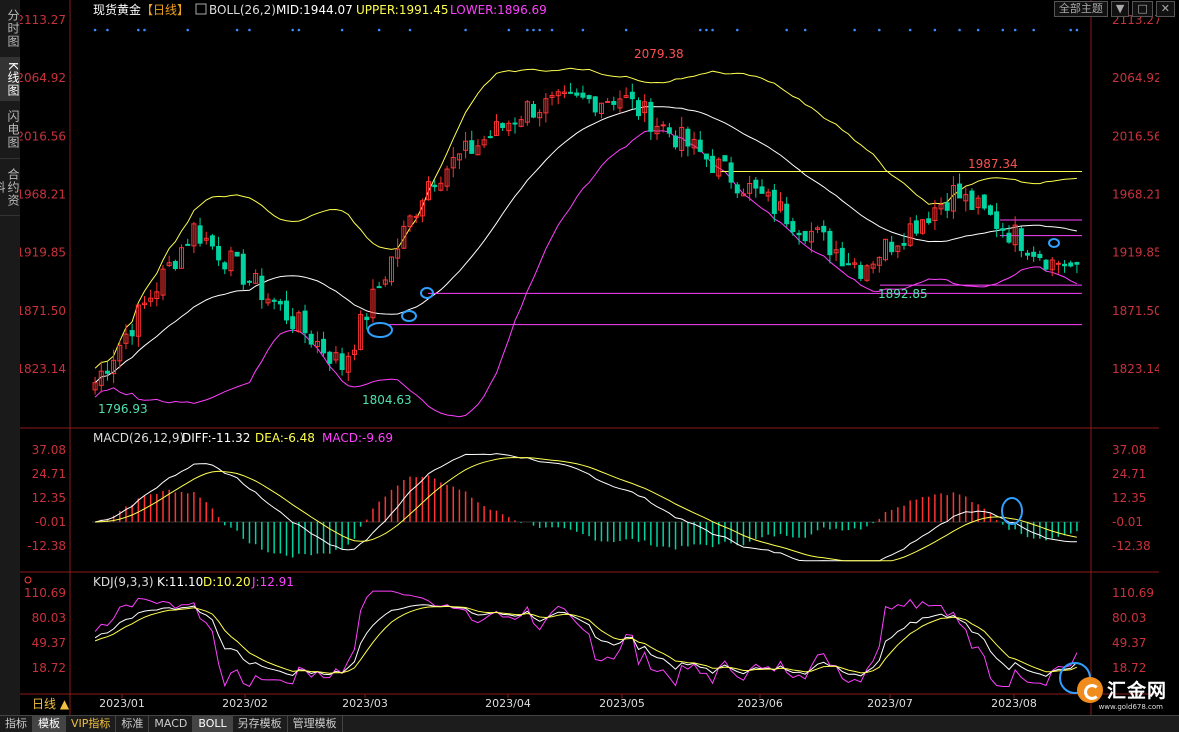  What do you see at coordinates (43, 194) in the screenshot?
I see `main-y-tick-left-3: 1968.21` at bounding box center [43, 194].